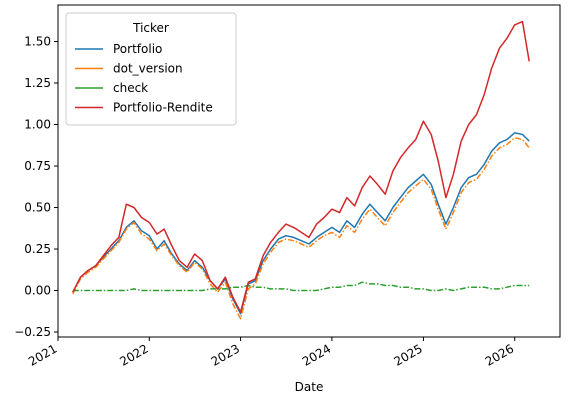 The image size is (568, 405). Describe the element at coordinates (37, 166) in the screenshot. I see `y-tick-label: 0.75` at that location.